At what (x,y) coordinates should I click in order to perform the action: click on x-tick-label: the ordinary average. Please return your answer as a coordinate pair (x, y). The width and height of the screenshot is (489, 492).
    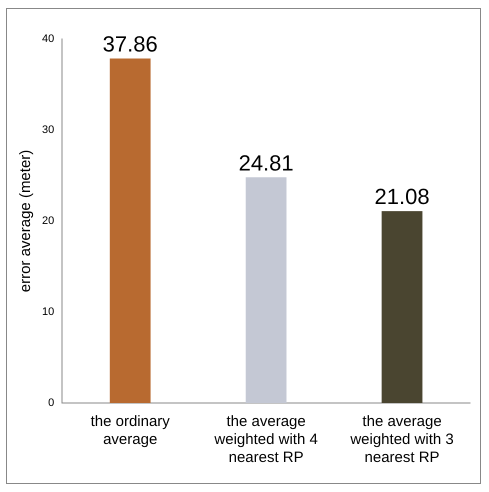
    Looking at the image, I should click on (130, 430).